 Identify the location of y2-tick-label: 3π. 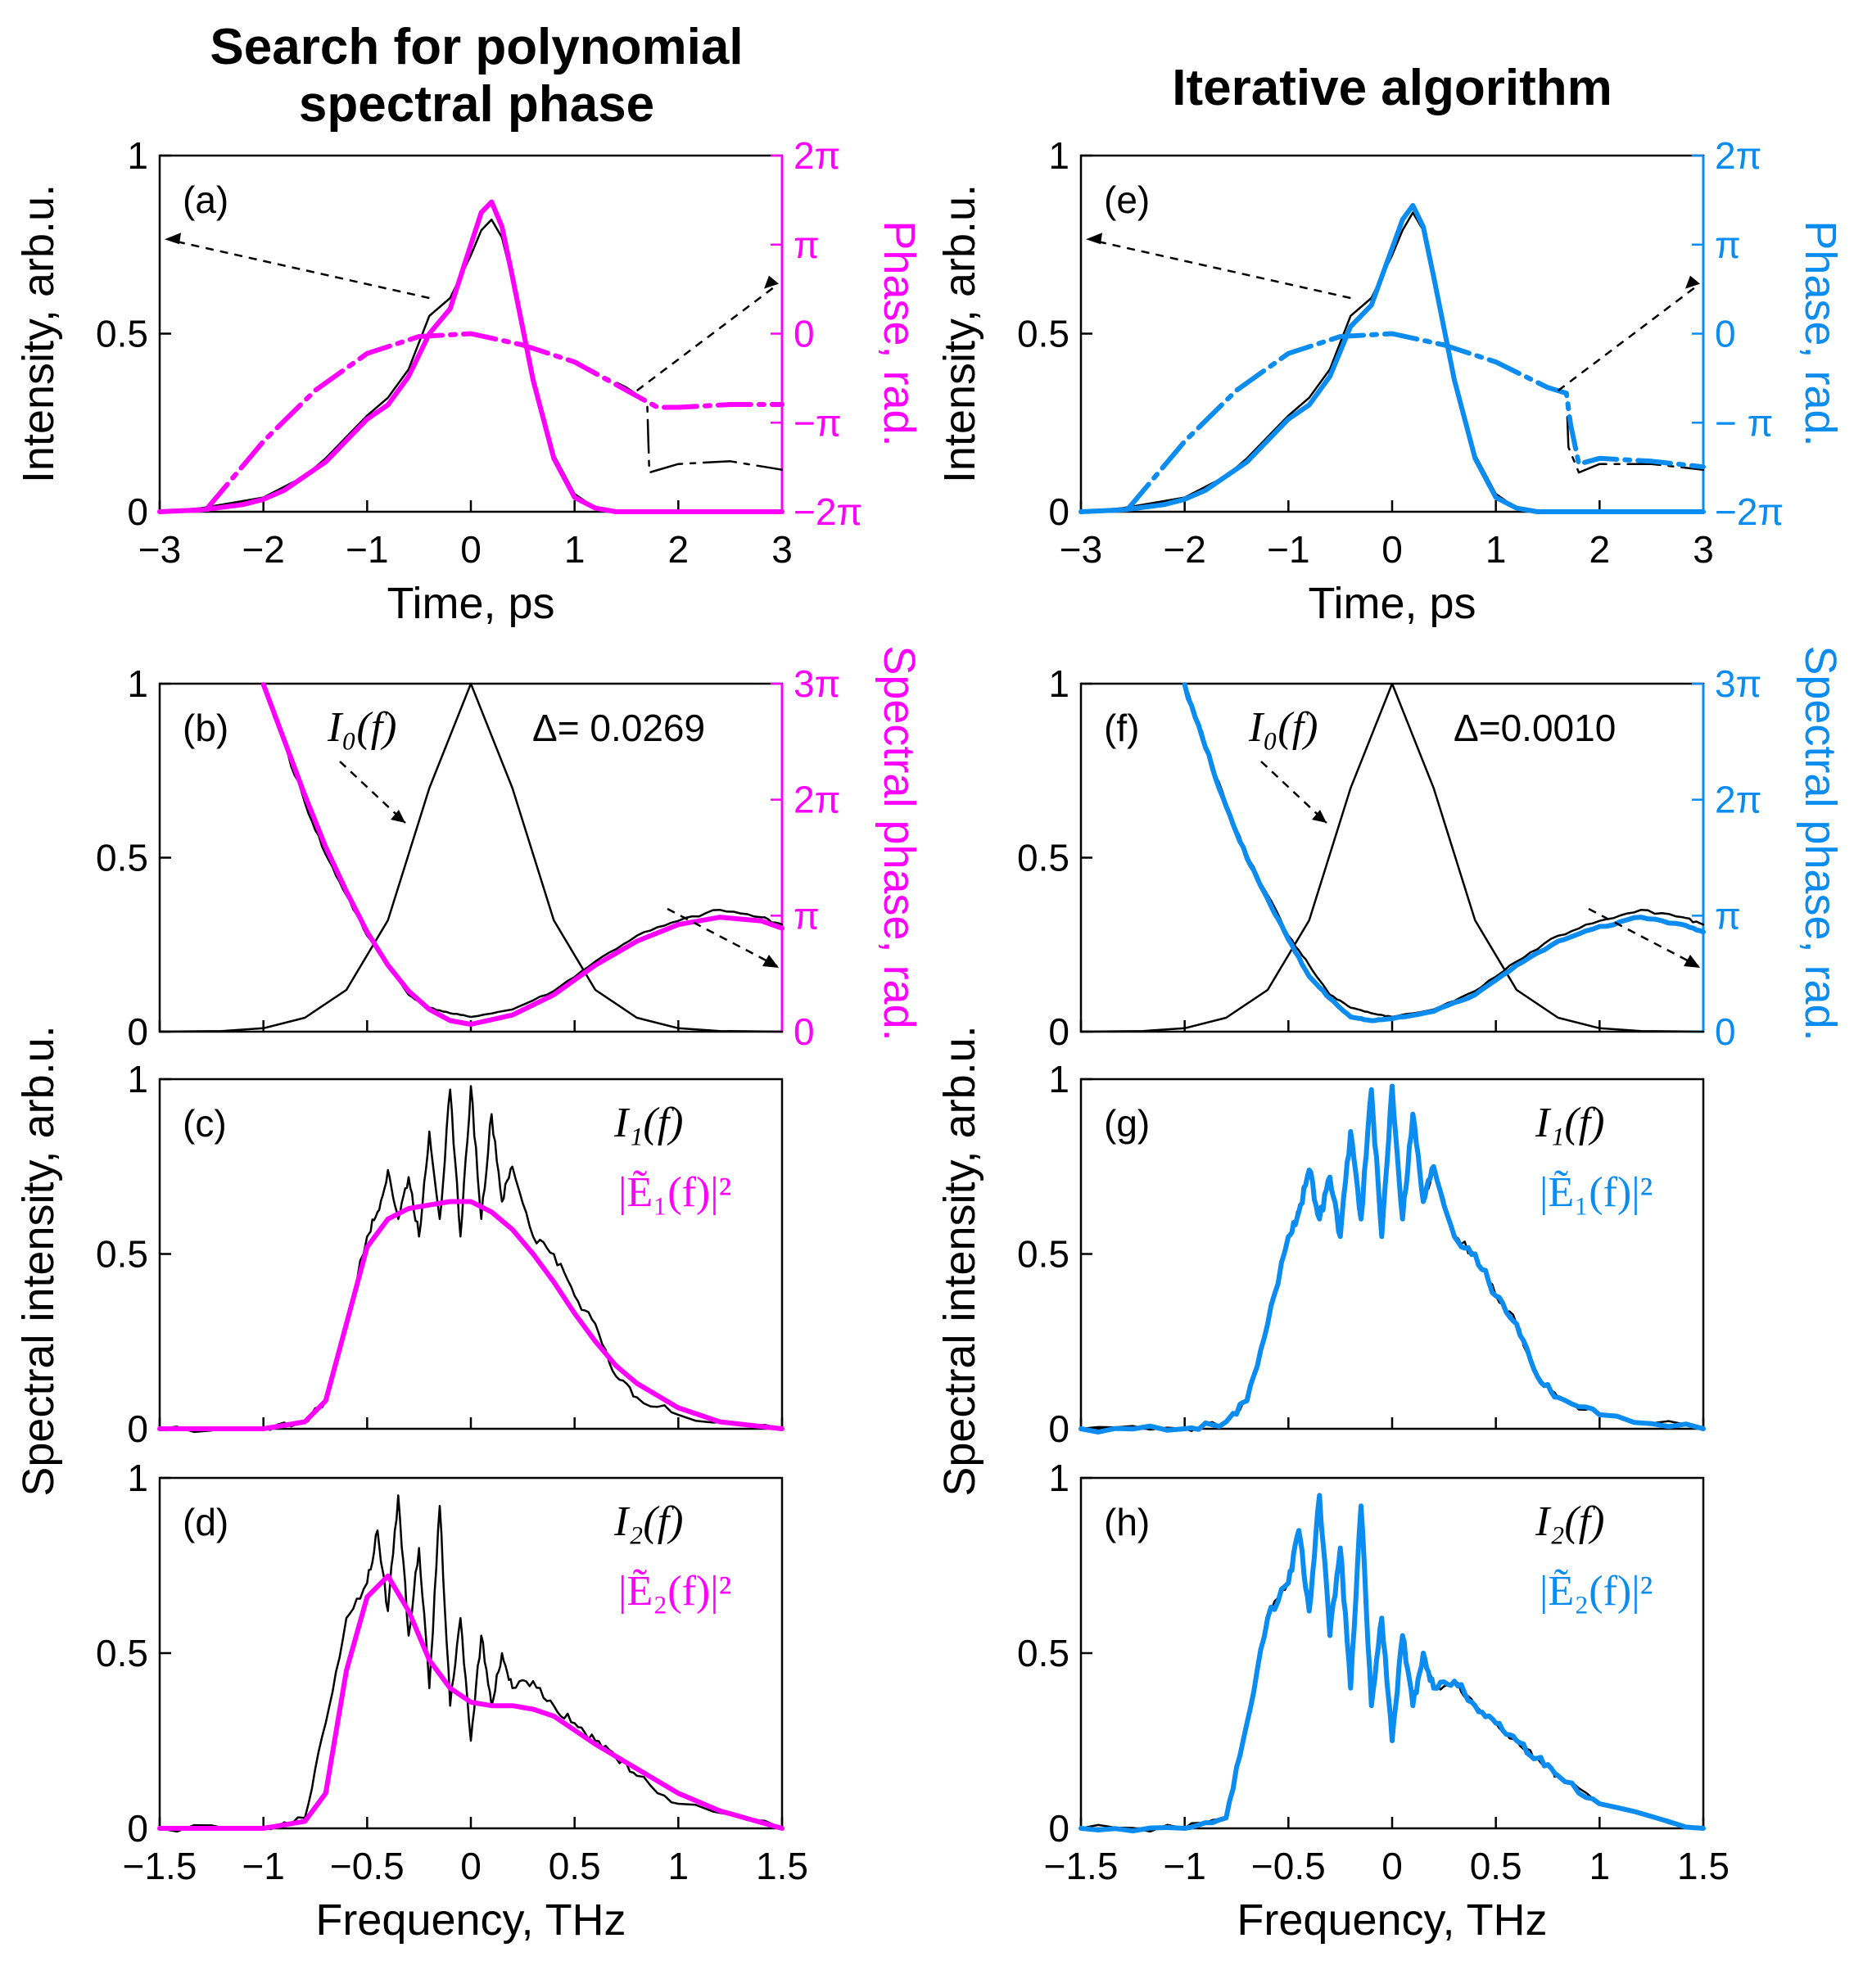
(817, 683).